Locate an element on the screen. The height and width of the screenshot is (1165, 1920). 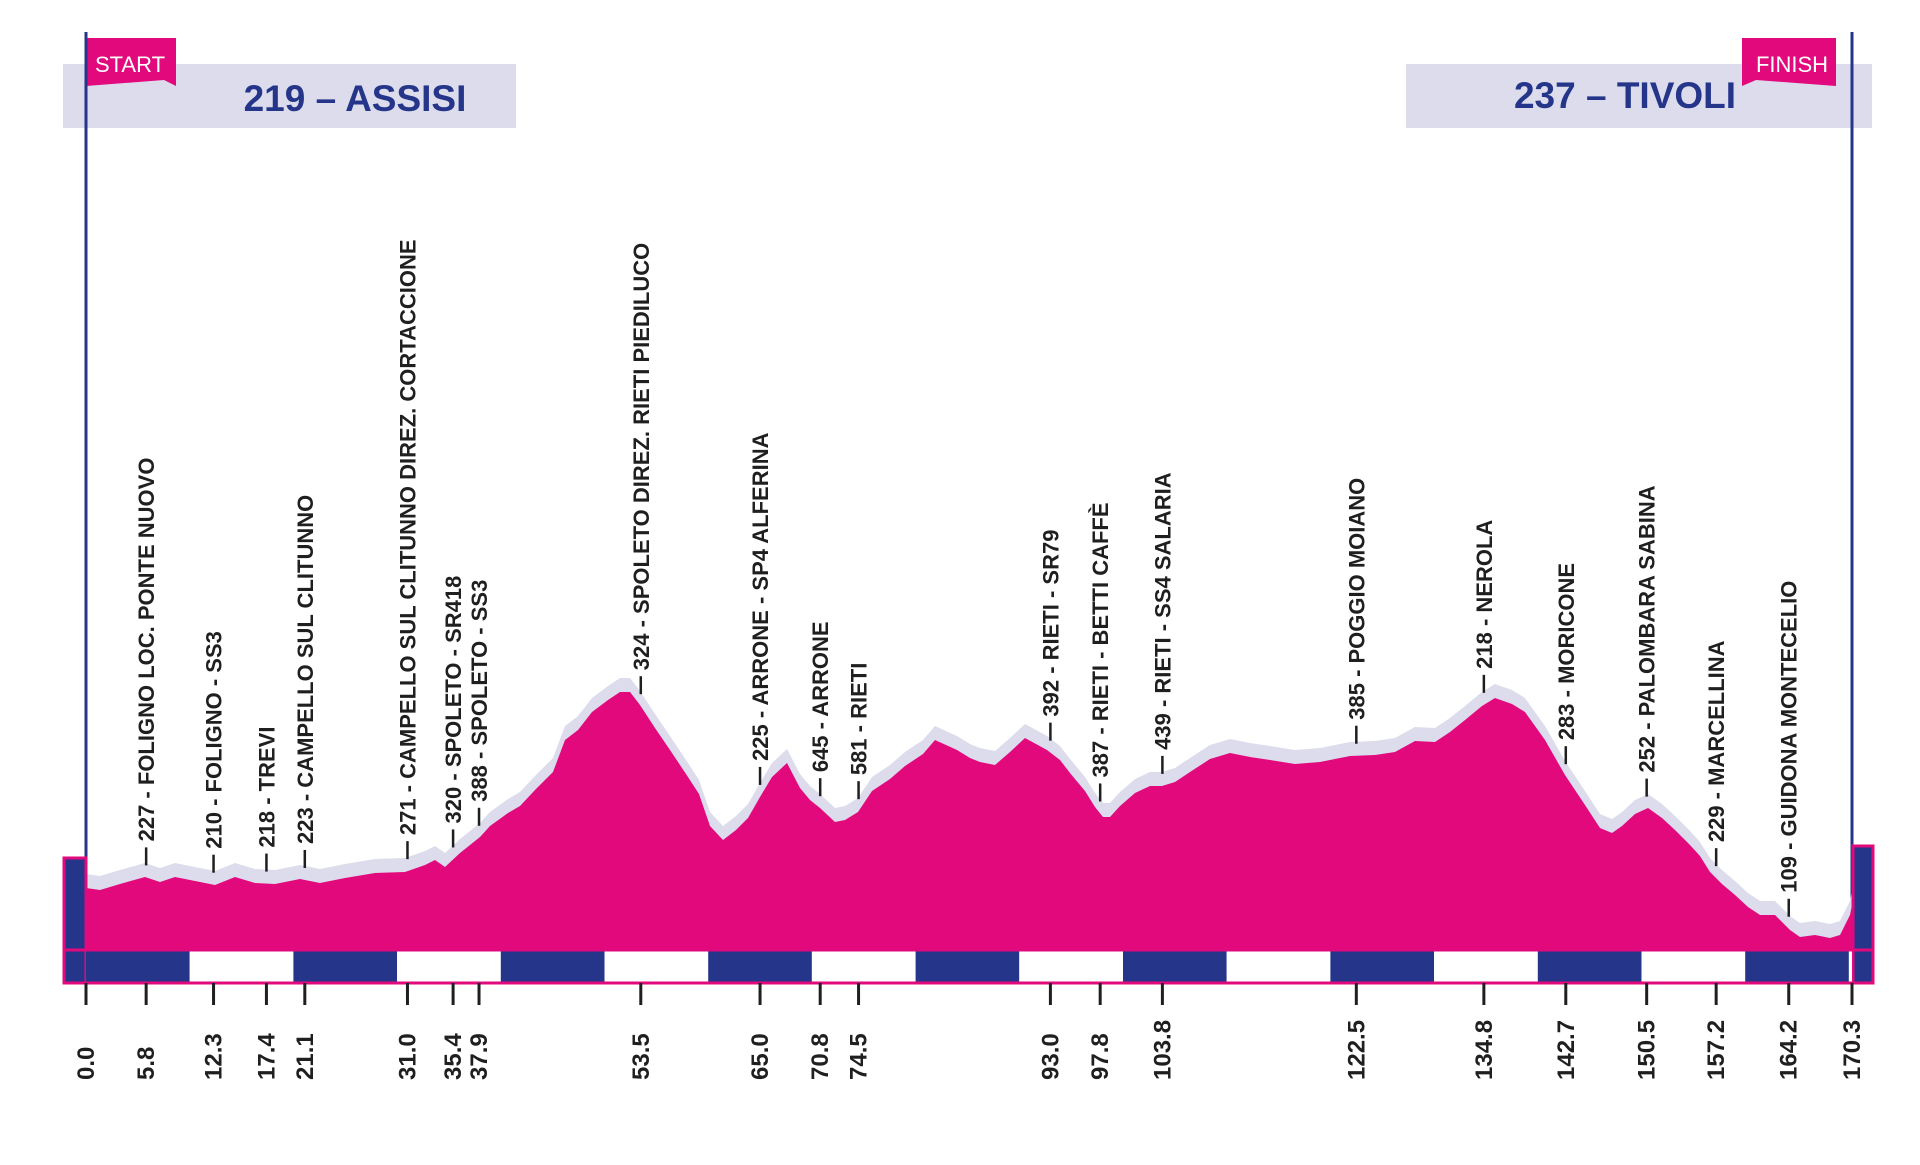
waypoint: 645 - ARRONE 70.8 is located at coordinates (820, 850).